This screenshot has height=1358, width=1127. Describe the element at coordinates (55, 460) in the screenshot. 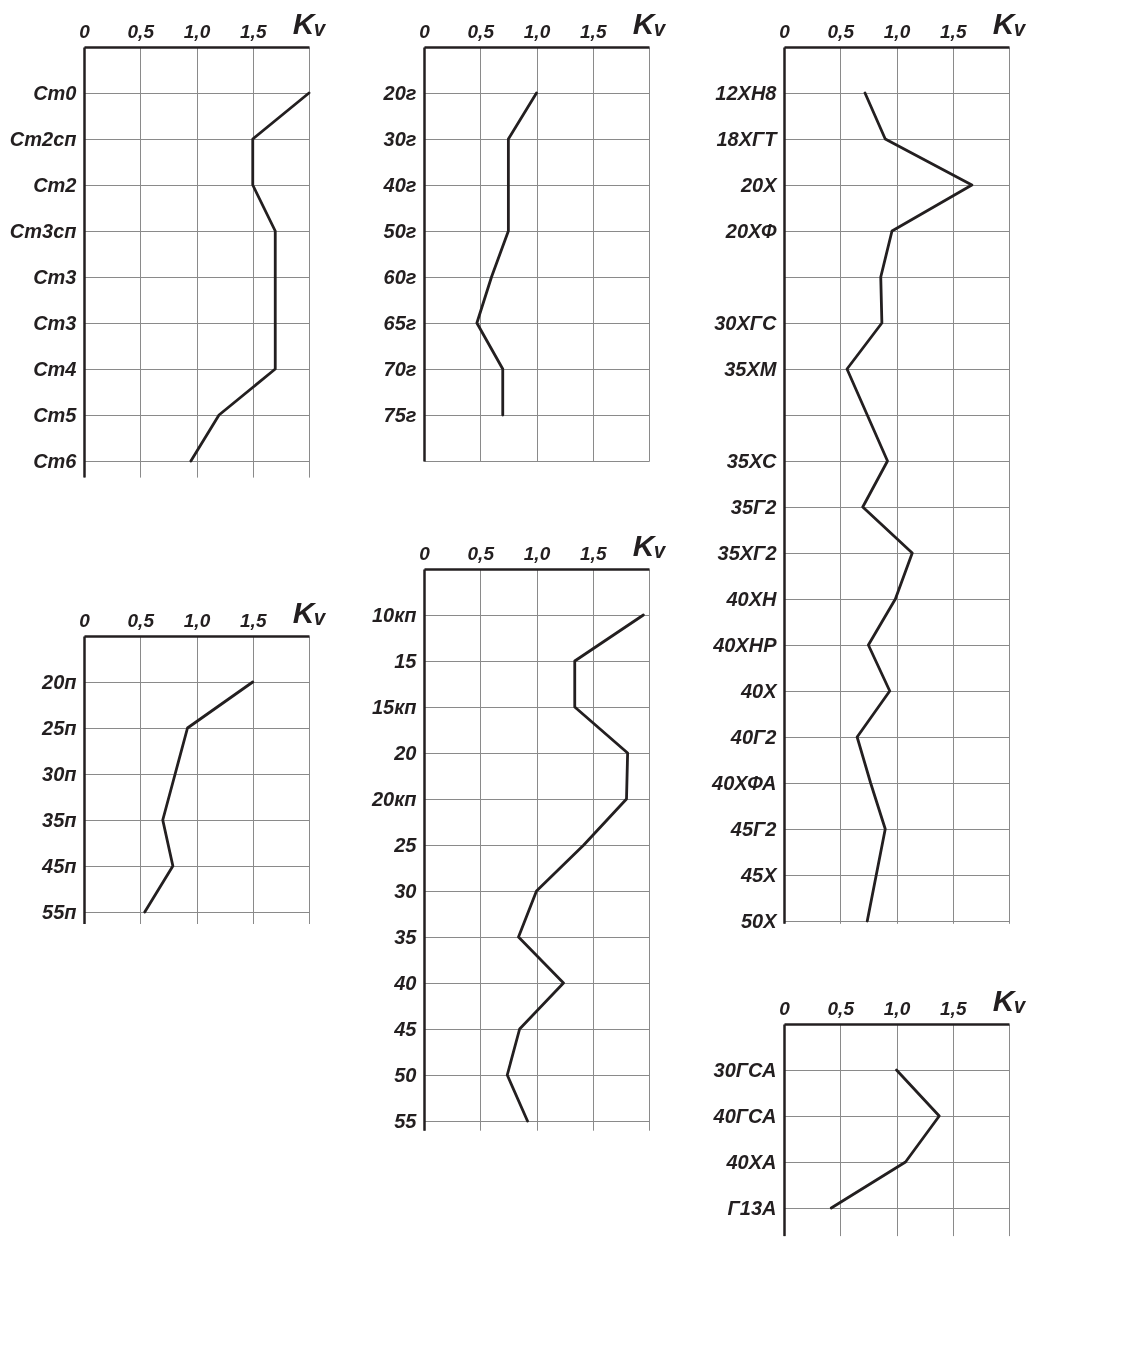

I see `y-tick-label: Ст6` at that location.